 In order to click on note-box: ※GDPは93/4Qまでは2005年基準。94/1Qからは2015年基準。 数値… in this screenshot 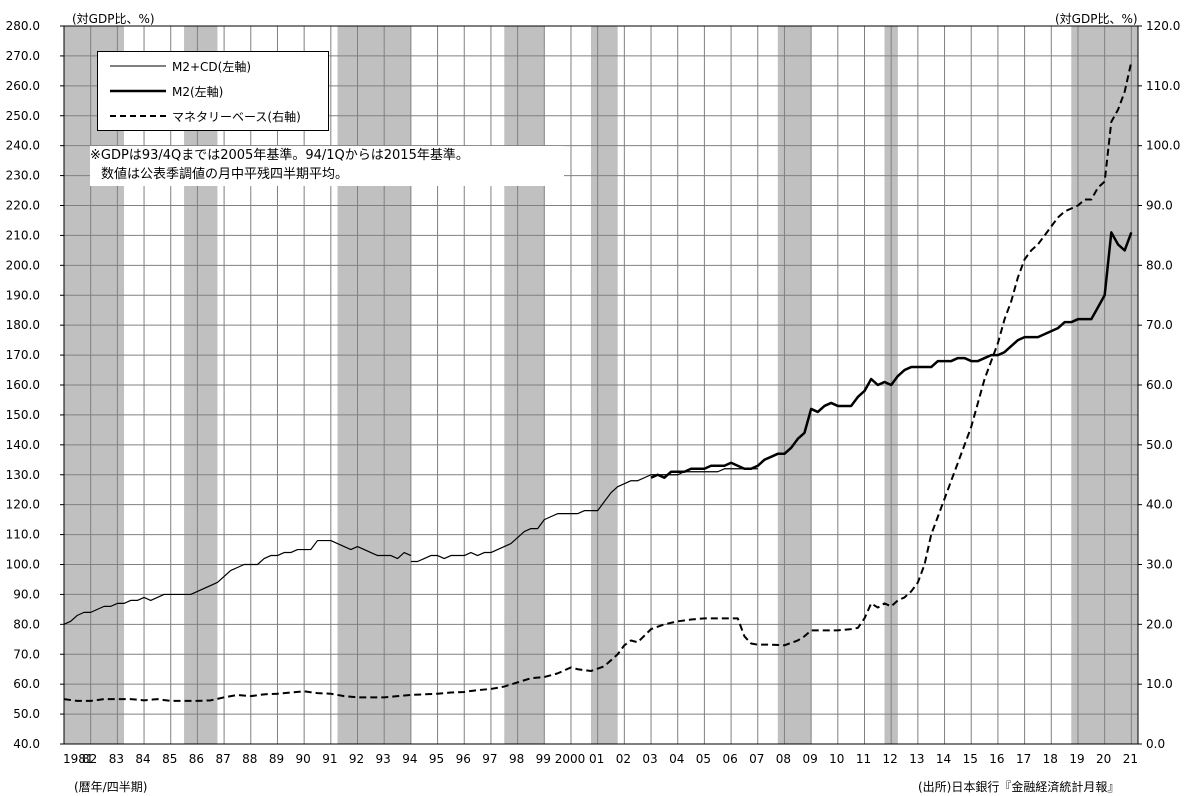, I will do `click(327, 166)`.